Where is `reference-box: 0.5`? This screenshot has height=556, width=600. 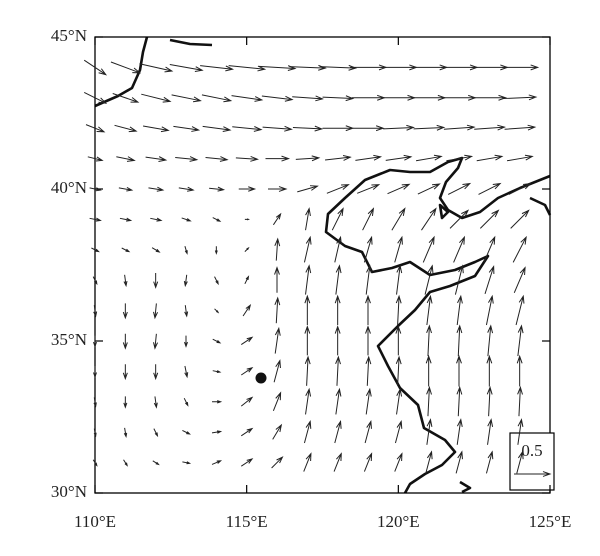 reference-box: 0.5 is located at coordinates (532, 461).